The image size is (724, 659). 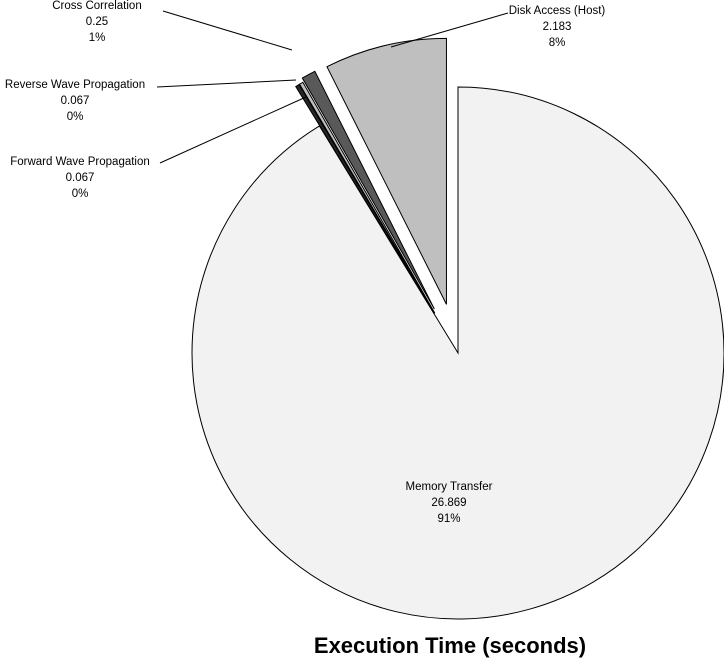 What do you see at coordinates (80, 178) in the screenshot?
I see `data-label: Forward Wave Propagation 0.067 0%` at bounding box center [80, 178].